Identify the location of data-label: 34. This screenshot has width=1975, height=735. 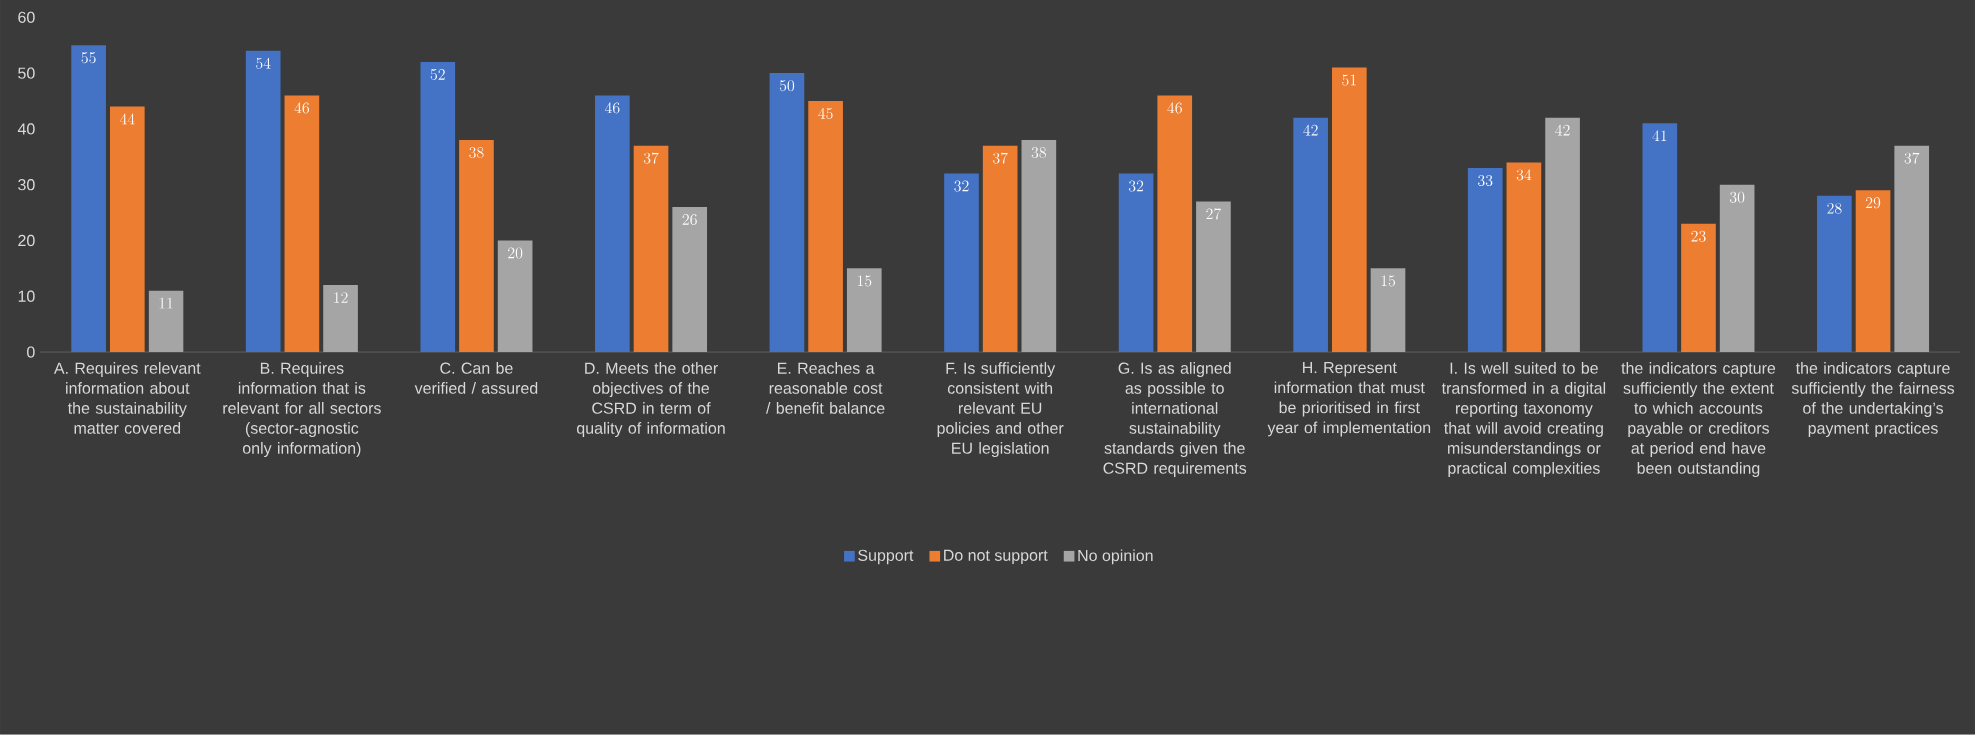
(1524, 175).